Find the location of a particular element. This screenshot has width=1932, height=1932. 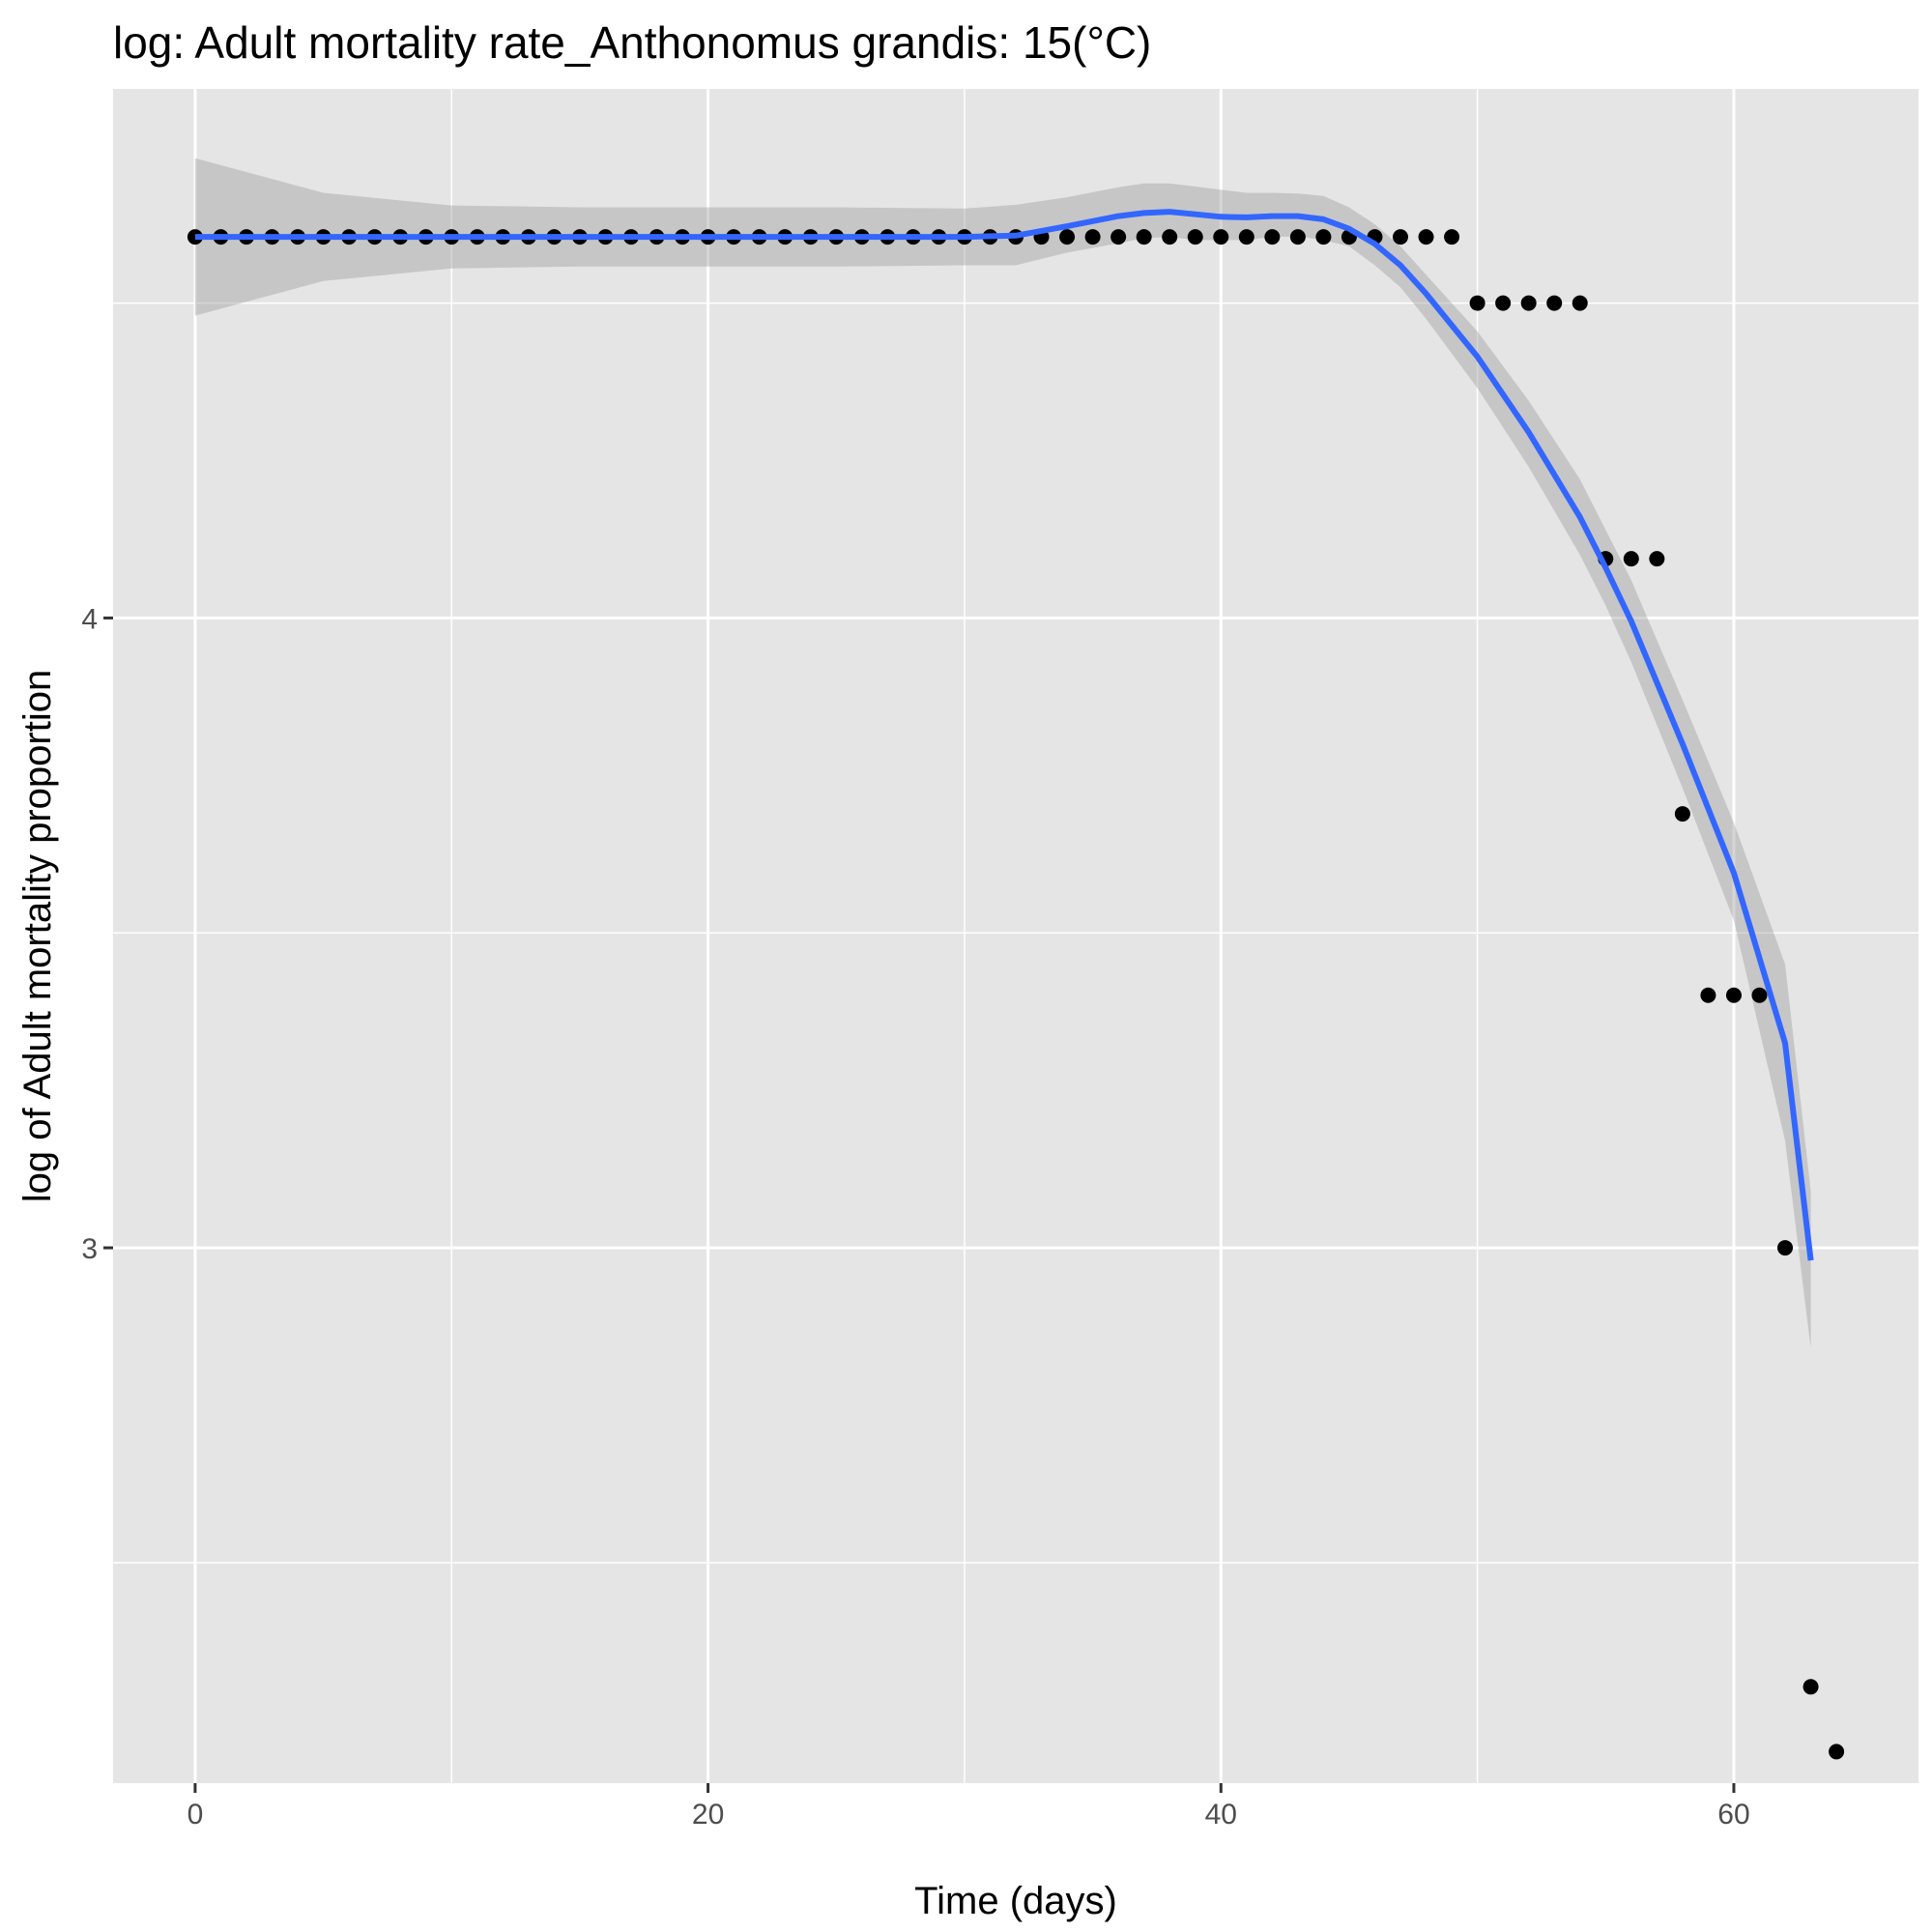

x-tick-label: 0 is located at coordinates (195, 1815).